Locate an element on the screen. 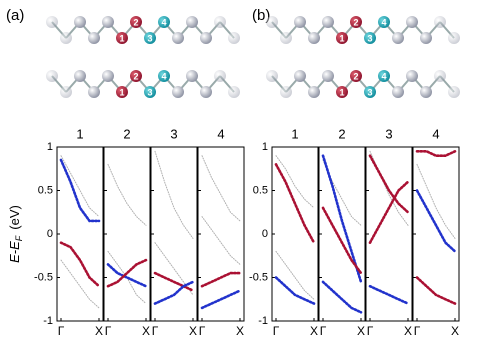 The height and width of the screenshot is (350, 485). y-tick-label: -1 is located at coordinates (263, 321).